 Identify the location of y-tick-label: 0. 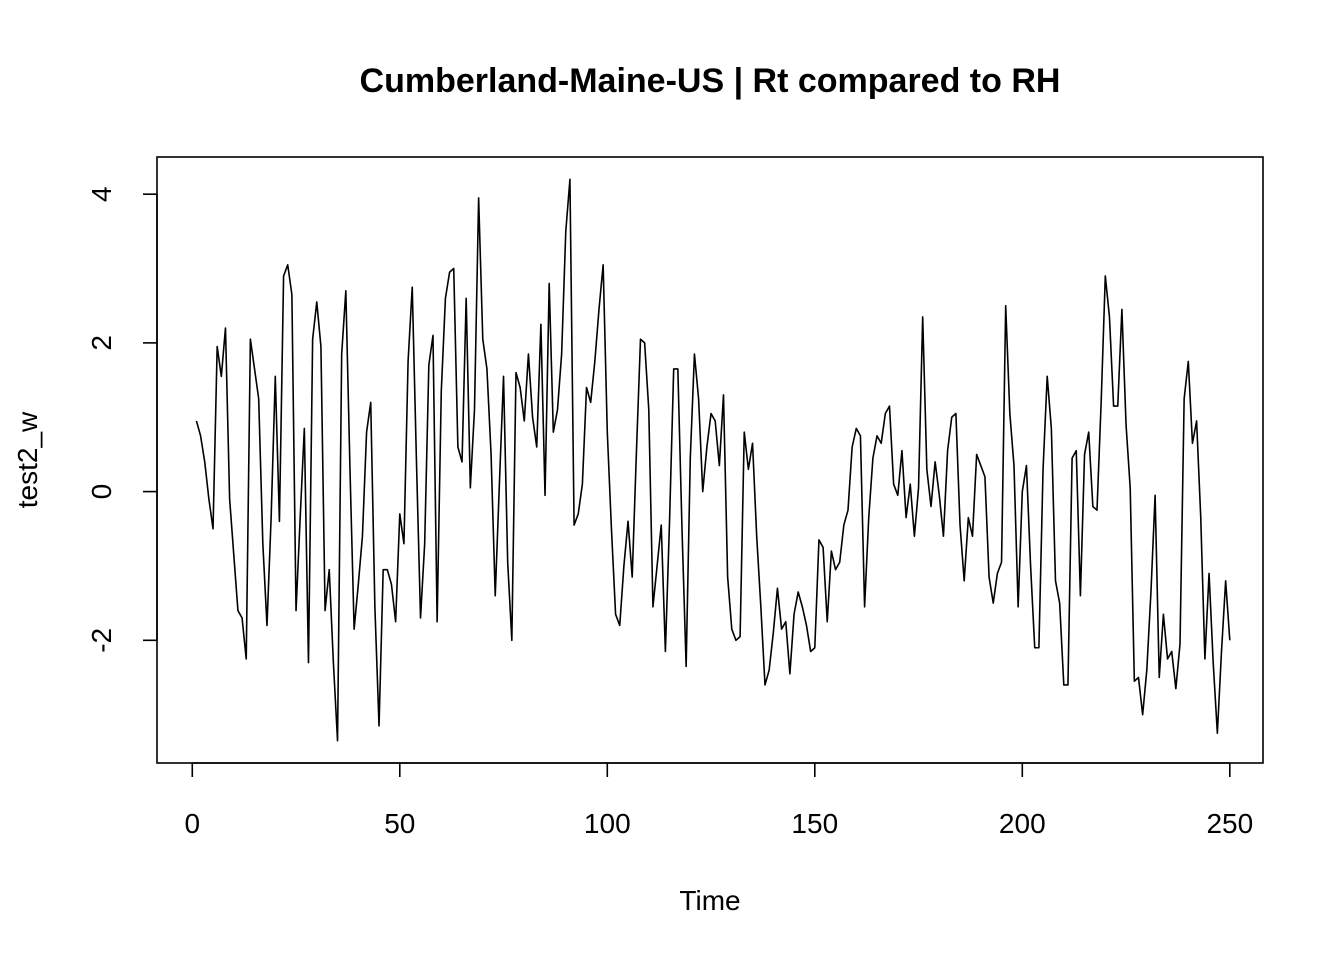
(101, 492).